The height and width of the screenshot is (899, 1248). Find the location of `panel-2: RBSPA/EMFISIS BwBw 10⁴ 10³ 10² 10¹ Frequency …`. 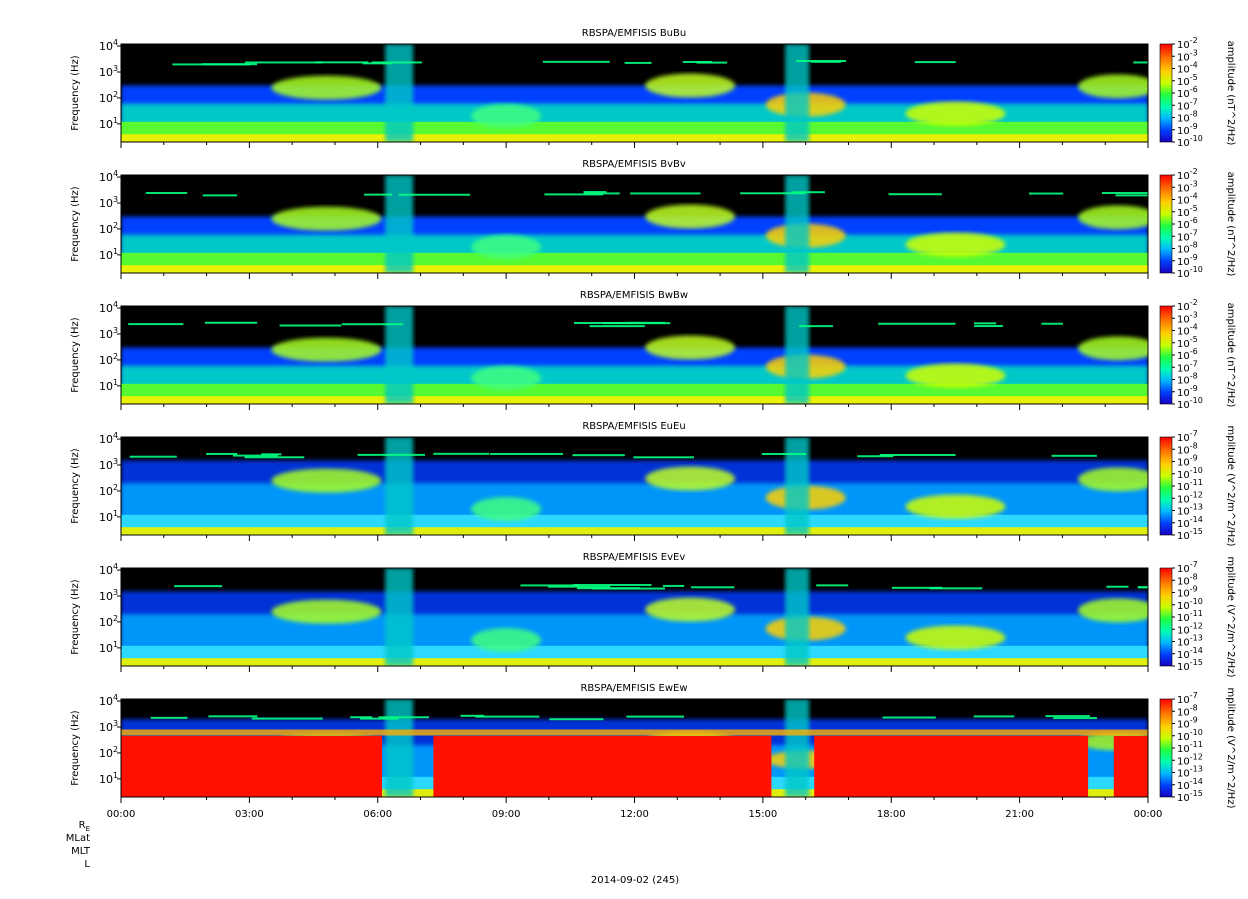

panel-2: RBSPA/EMFISIS BwBw 10⁴ 10³ 10² 10¹ Frequency … is located at coordinates (653, 350).